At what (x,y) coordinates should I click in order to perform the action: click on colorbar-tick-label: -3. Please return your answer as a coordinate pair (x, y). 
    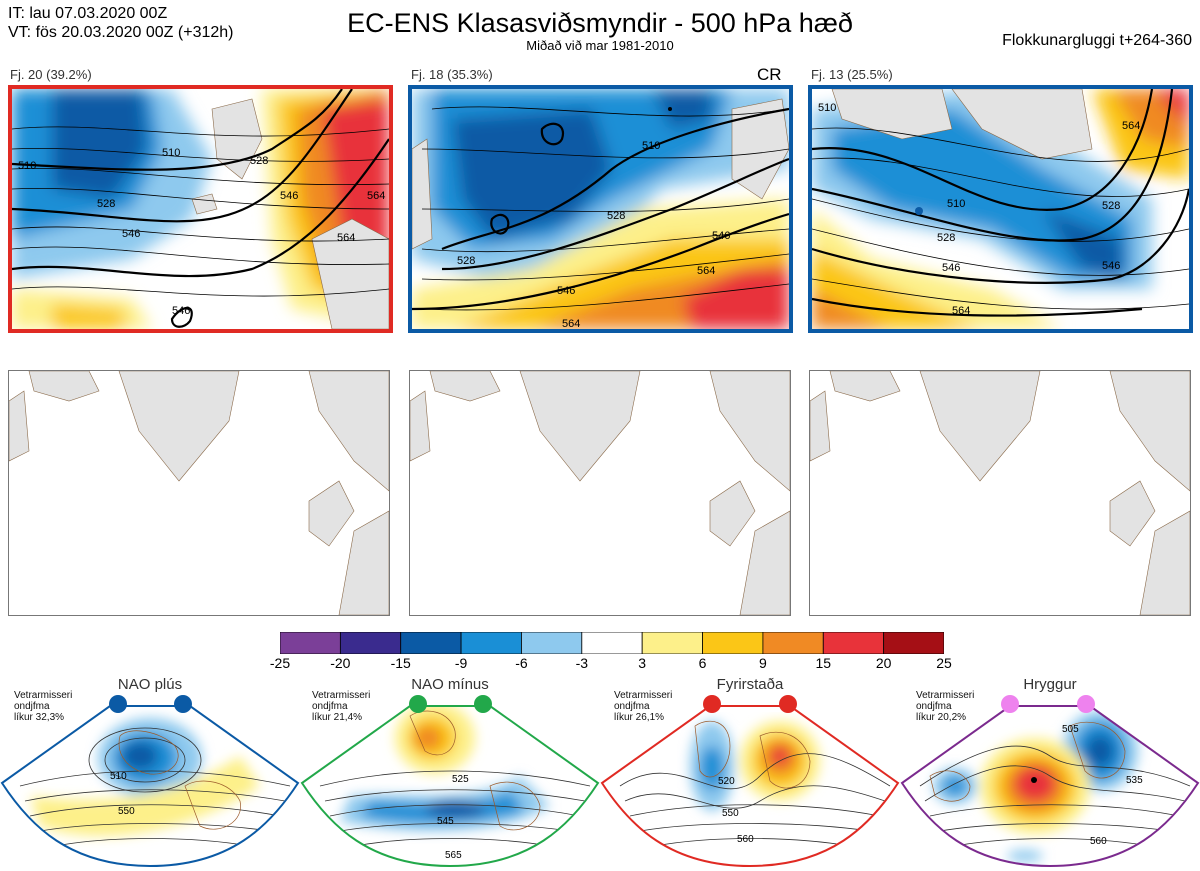
    Looking at the image, I should click on (582, 663).